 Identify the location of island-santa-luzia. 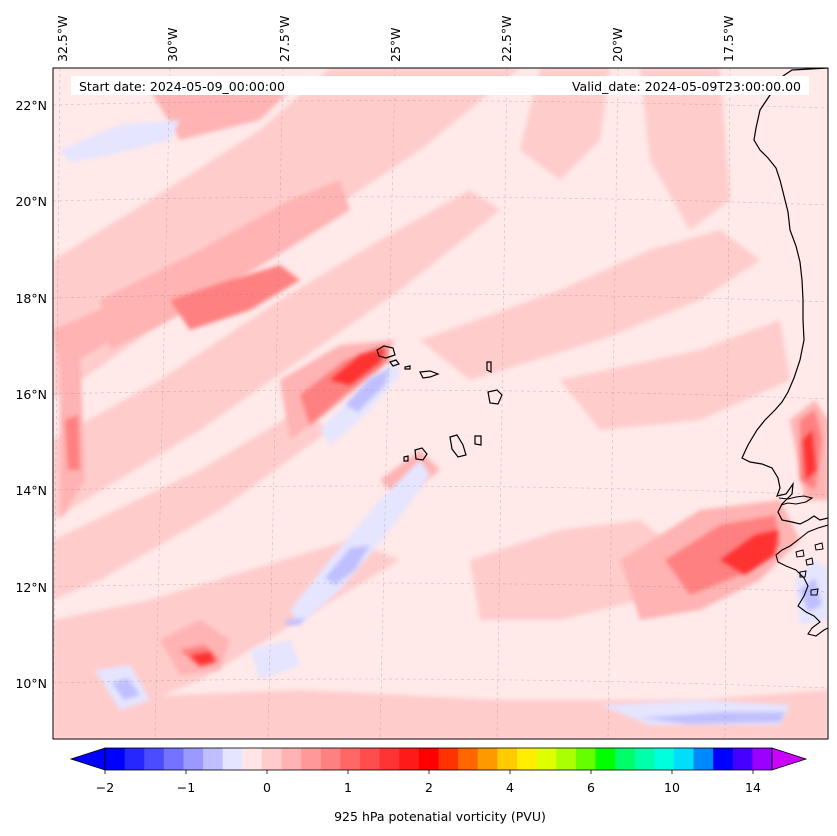
(407, 367).